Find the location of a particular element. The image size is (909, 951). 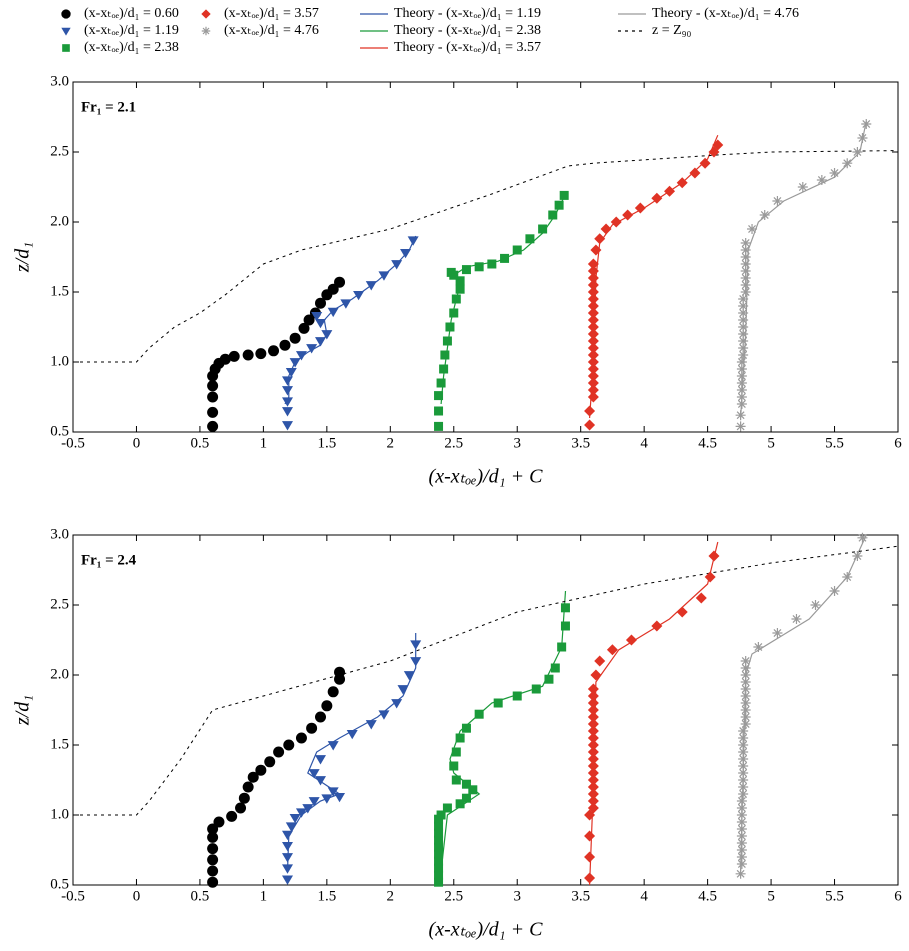

legend-label: Theory - (x-xₜₒₑ)/d₁ = 4.76 is located at coordinates (725, 13).